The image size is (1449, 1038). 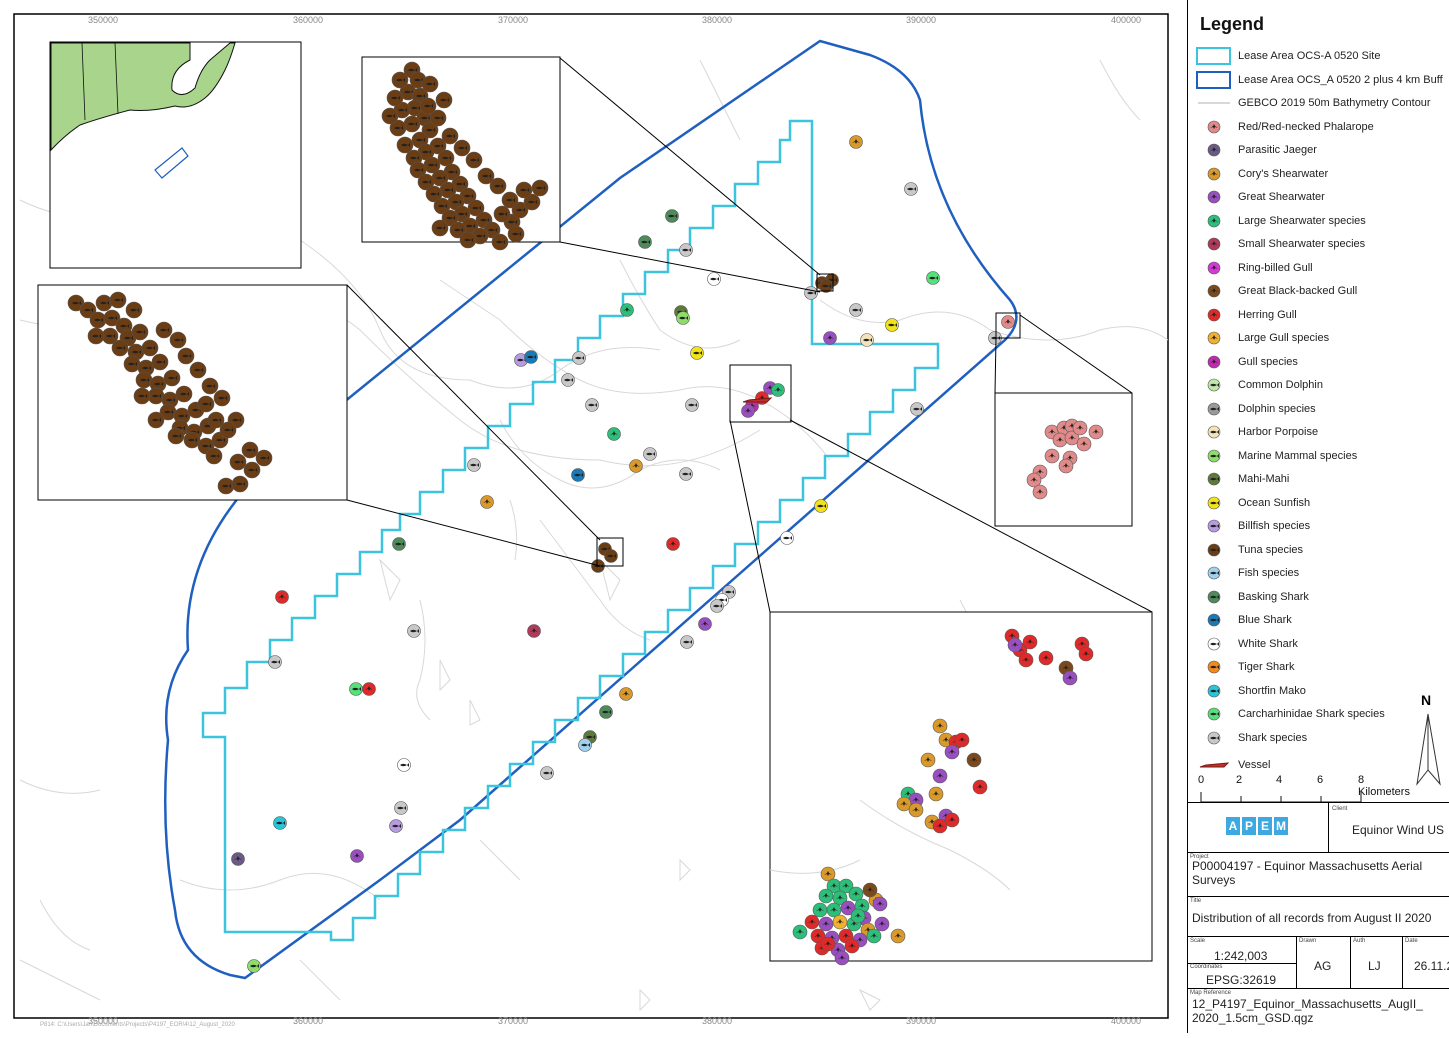 I want to click on legend-item-label: Great Black-backed Gull, so click(x=1298, y=291).